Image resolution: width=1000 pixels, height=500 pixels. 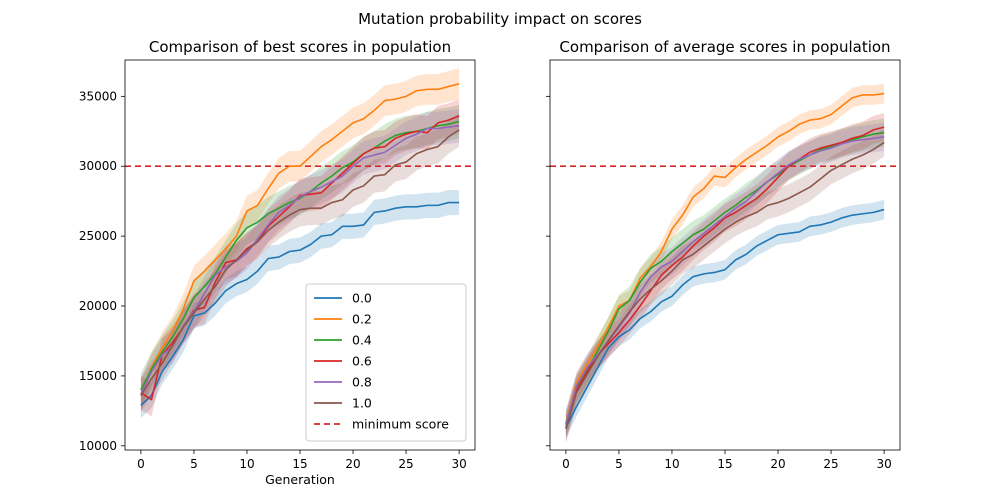 What do you see at coordinates (362, 340) in the screenshot?
I see `legend-label: 0.4` at bounding box center [362, 340].